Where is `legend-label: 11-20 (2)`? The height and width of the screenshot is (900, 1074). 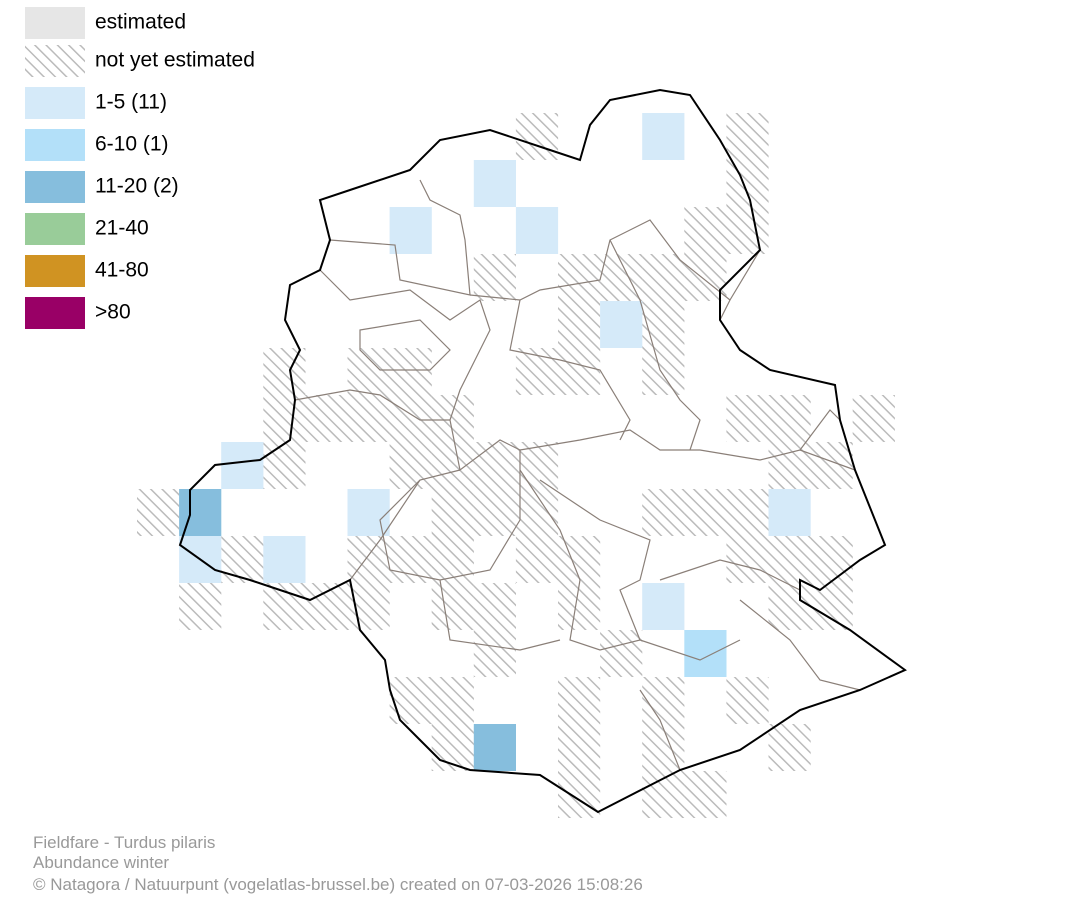
legend-label: 11-20 (2) is located at coordinates (137, 186).